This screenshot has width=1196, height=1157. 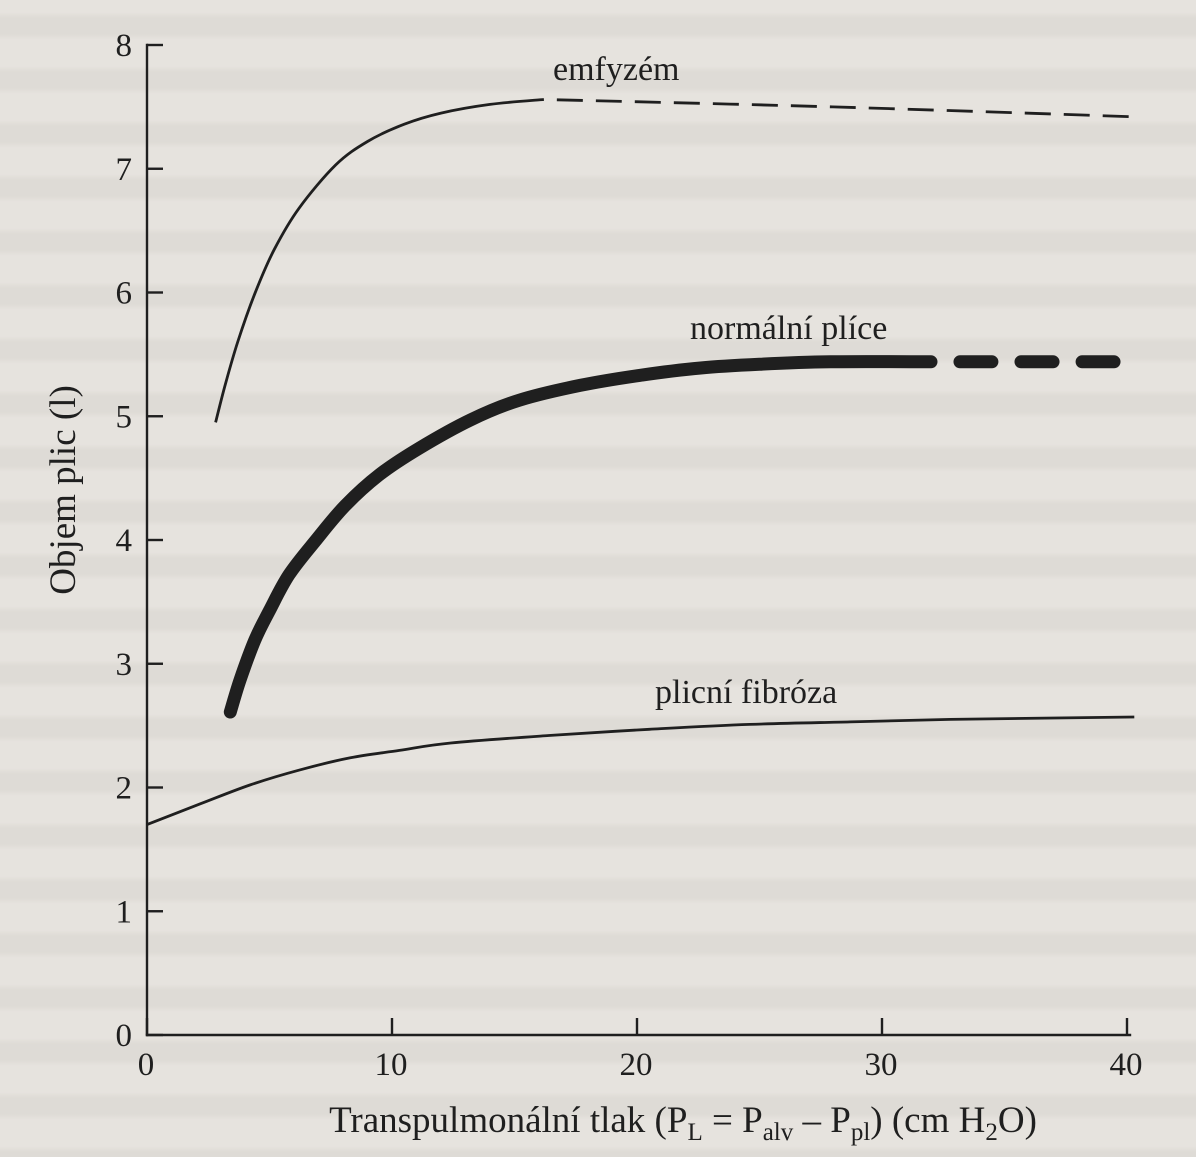 I want to click on x-axis-title-subscript: alv, so click(x=778, y=1132).